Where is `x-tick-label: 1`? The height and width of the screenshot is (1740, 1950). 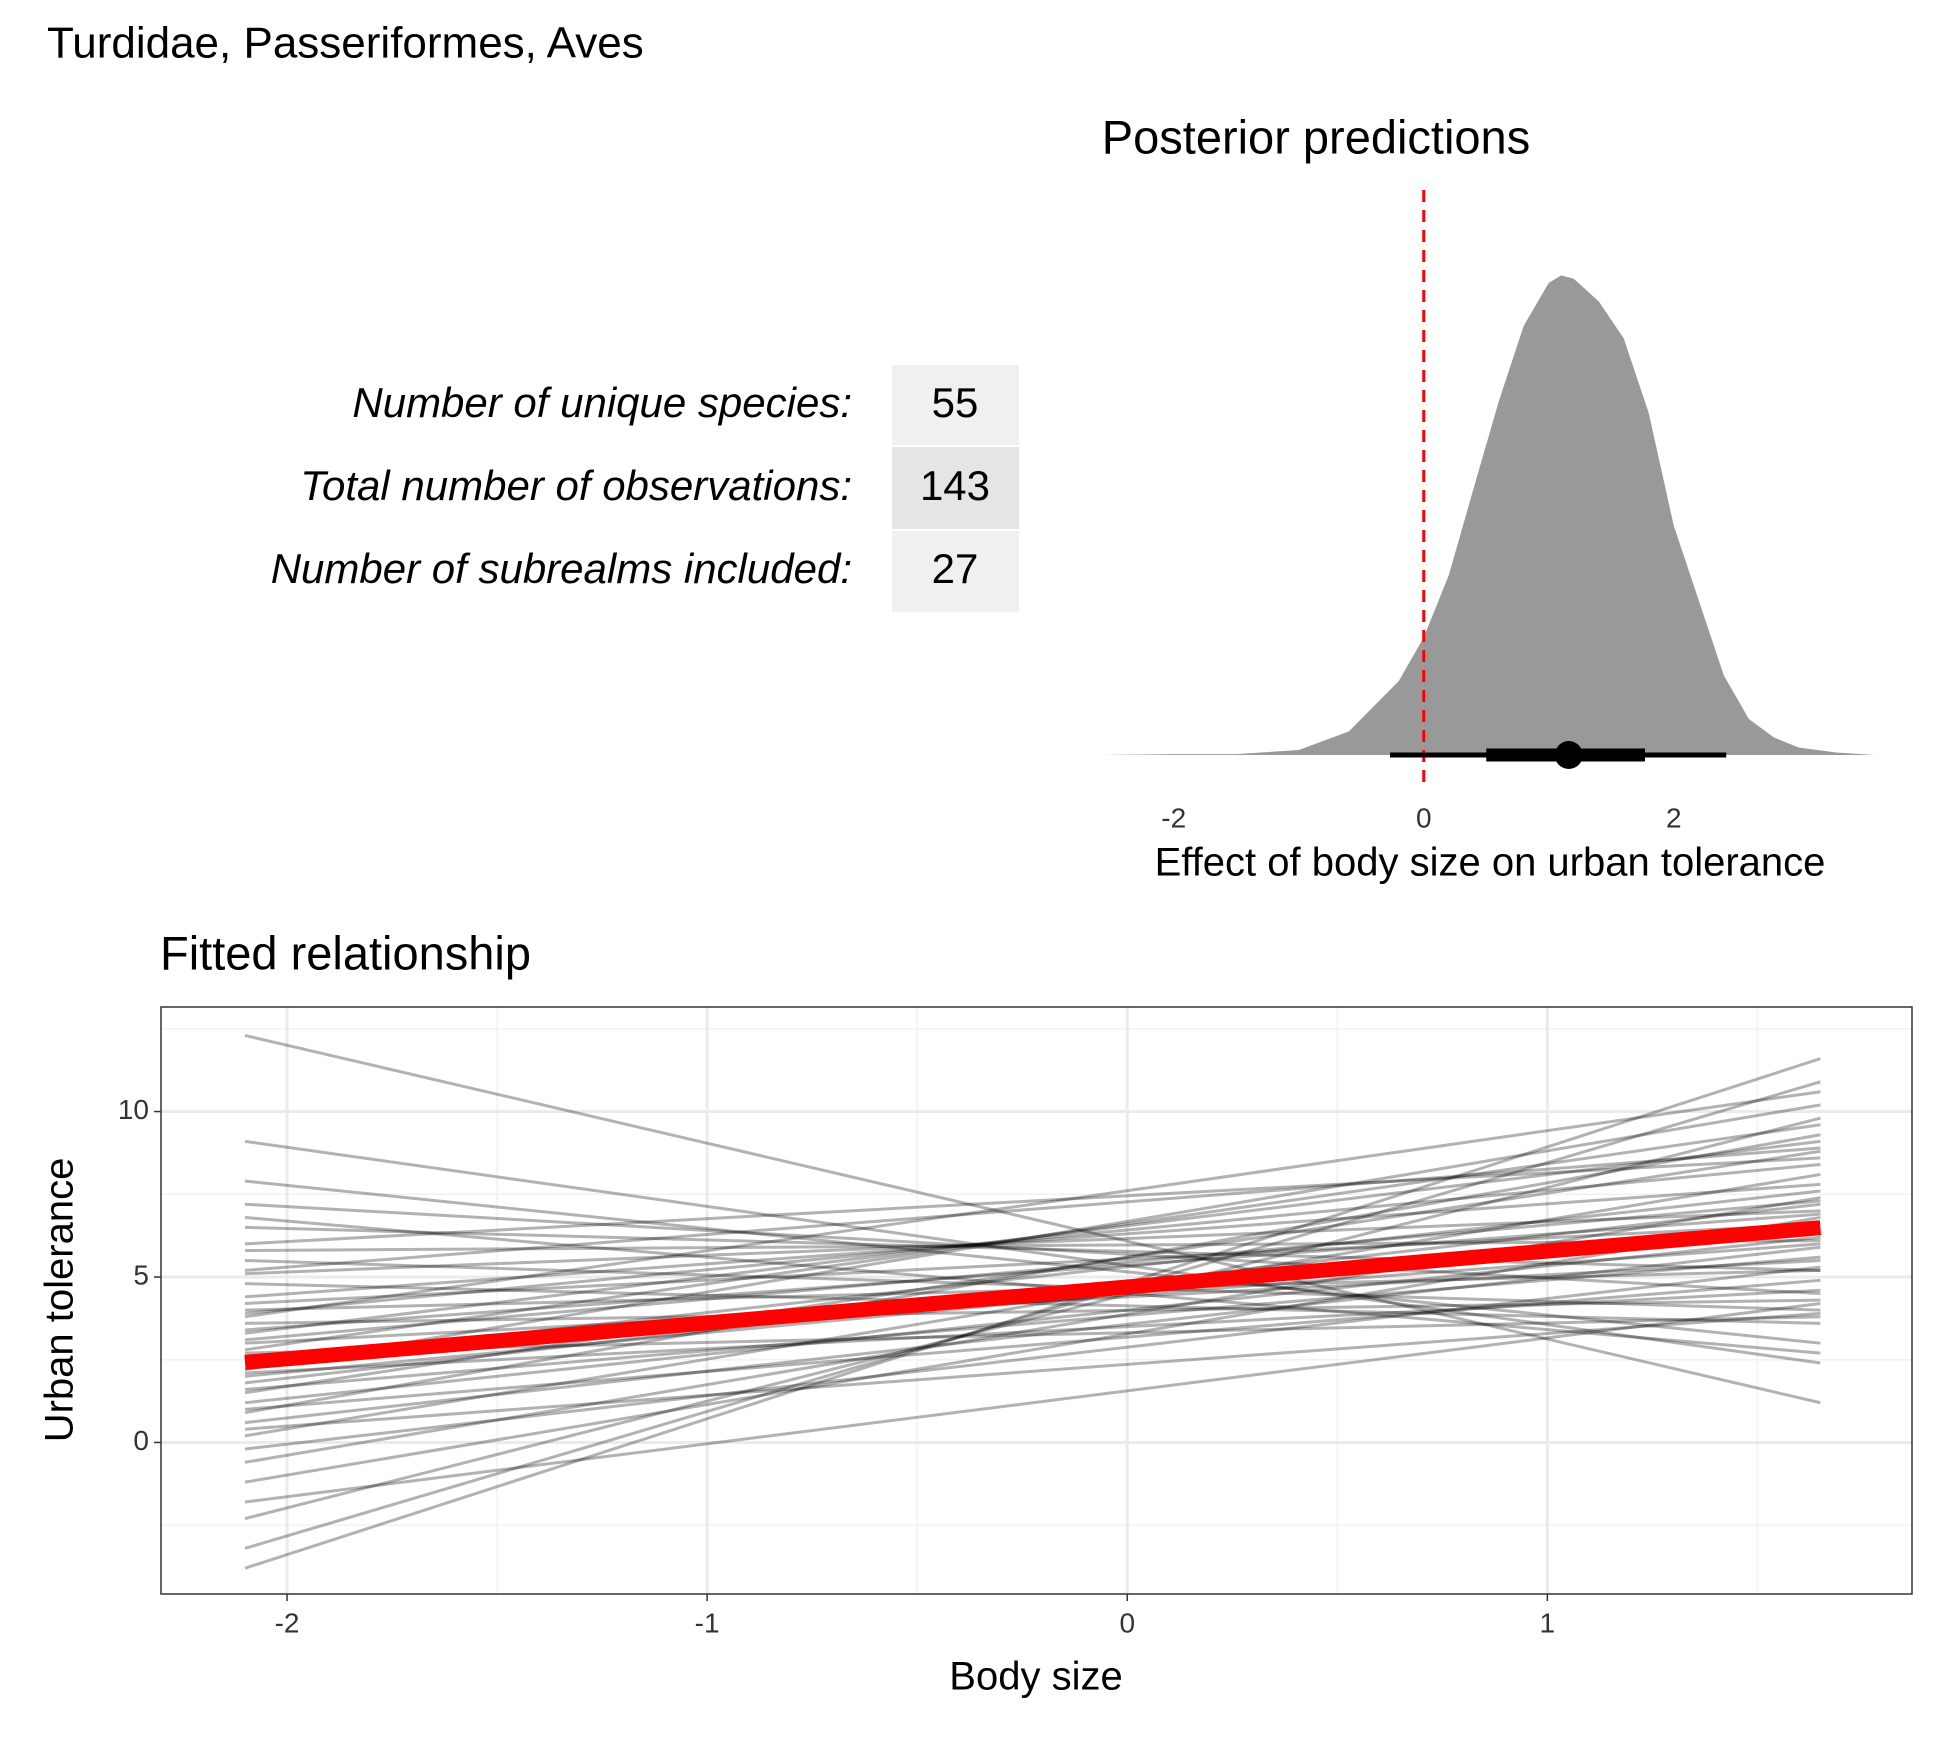
x-tick-label: 1 is located at coordinates (1548, 1622).